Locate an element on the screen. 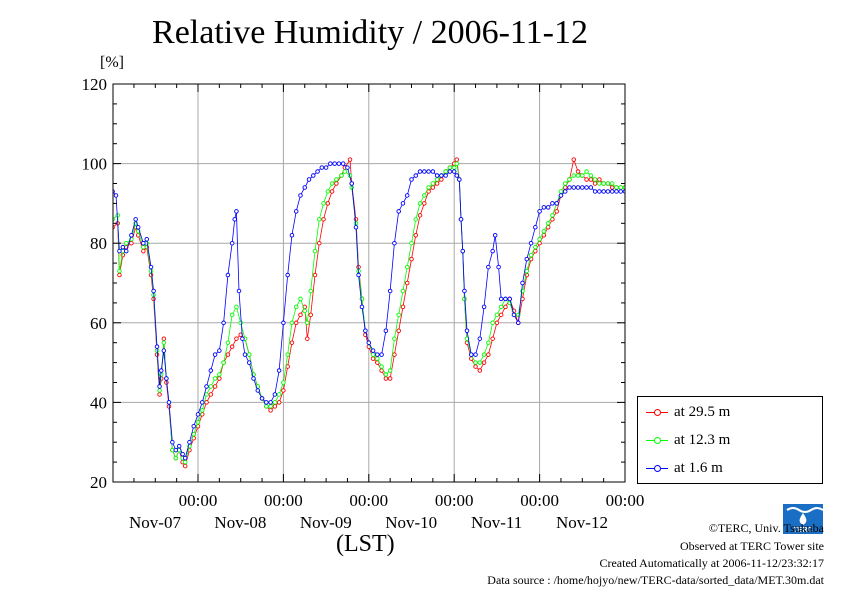 The height and width of the screenshot is (595, 842). x-tick-time-label: 00:00 is located at coordinates (539, 500).